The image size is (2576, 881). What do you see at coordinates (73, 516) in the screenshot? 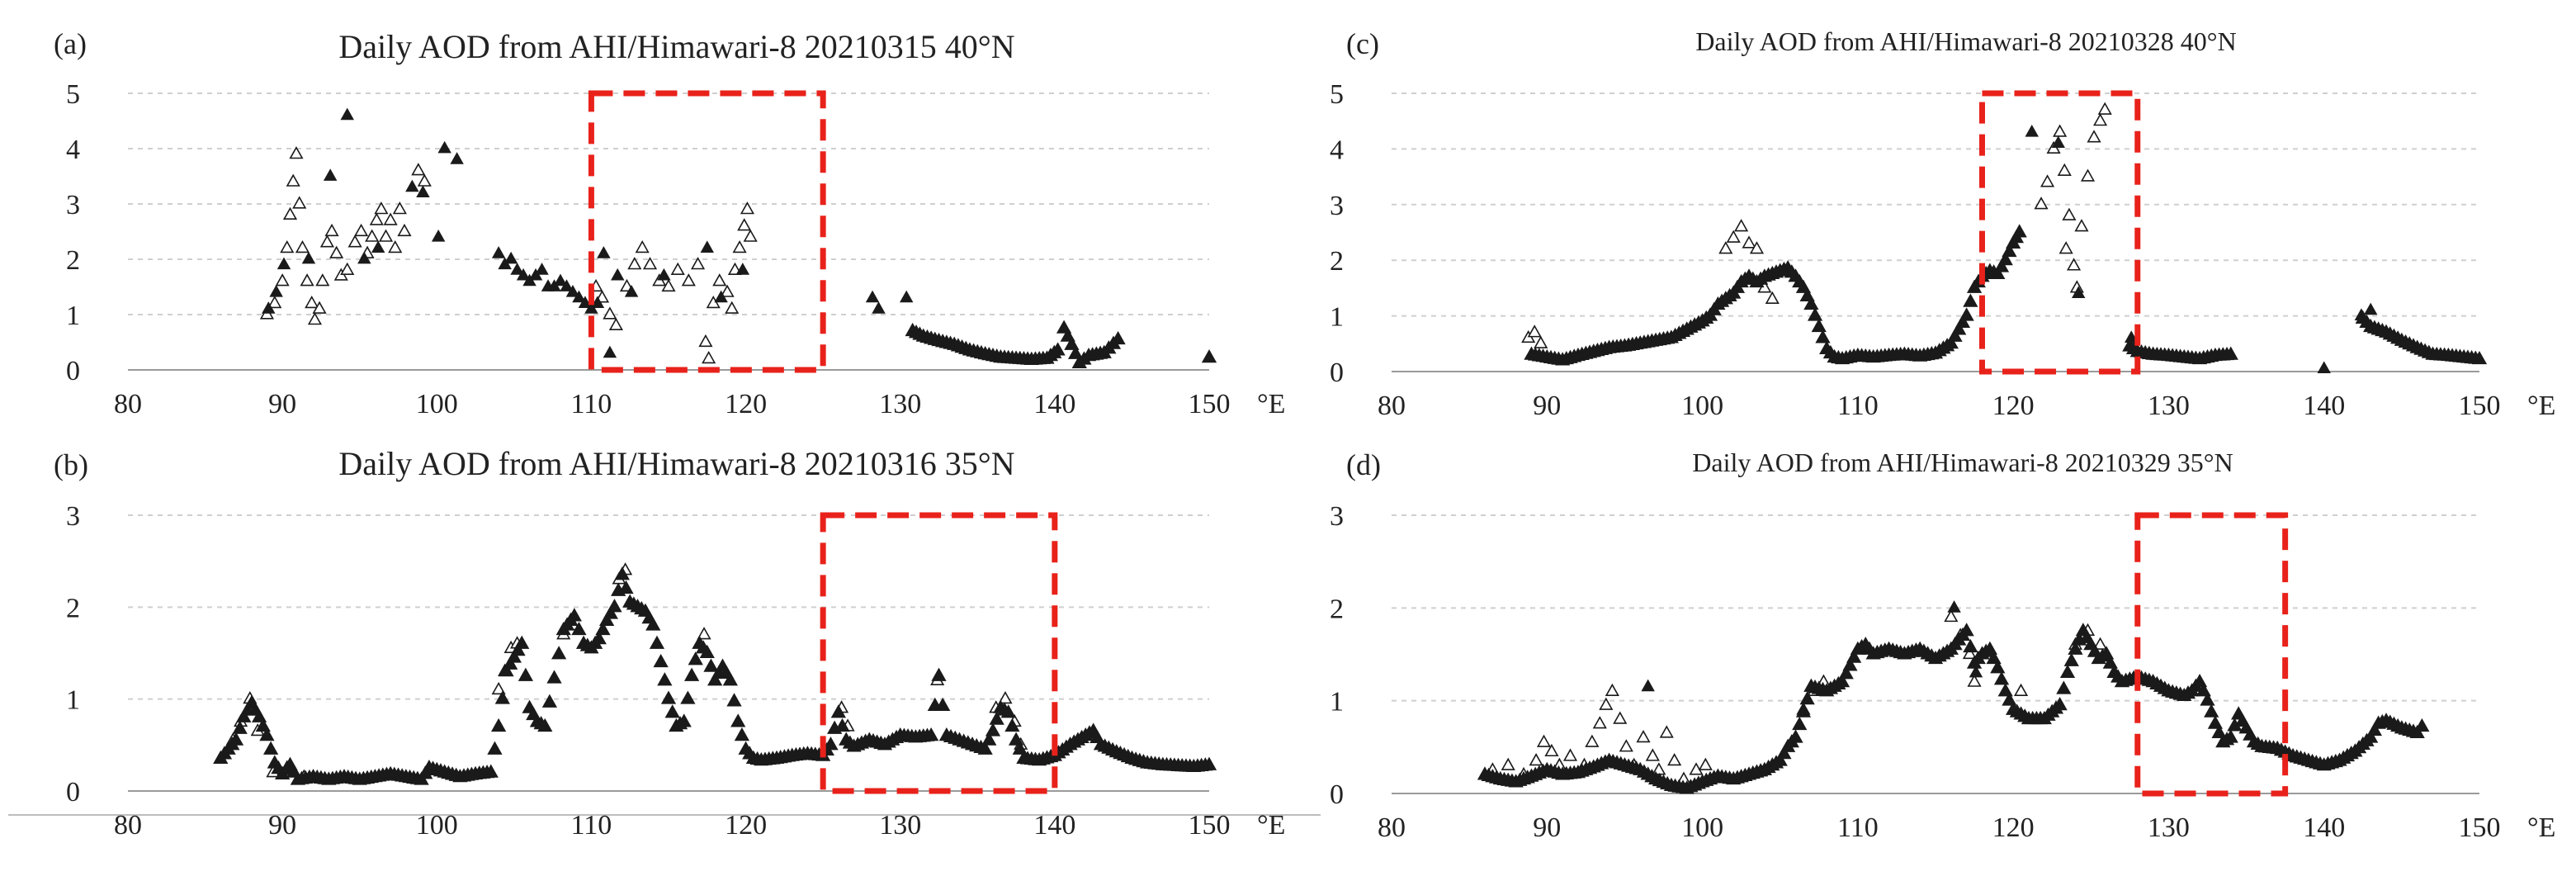
I see `y-tick-label: 3` at bounding box center [73, 516].